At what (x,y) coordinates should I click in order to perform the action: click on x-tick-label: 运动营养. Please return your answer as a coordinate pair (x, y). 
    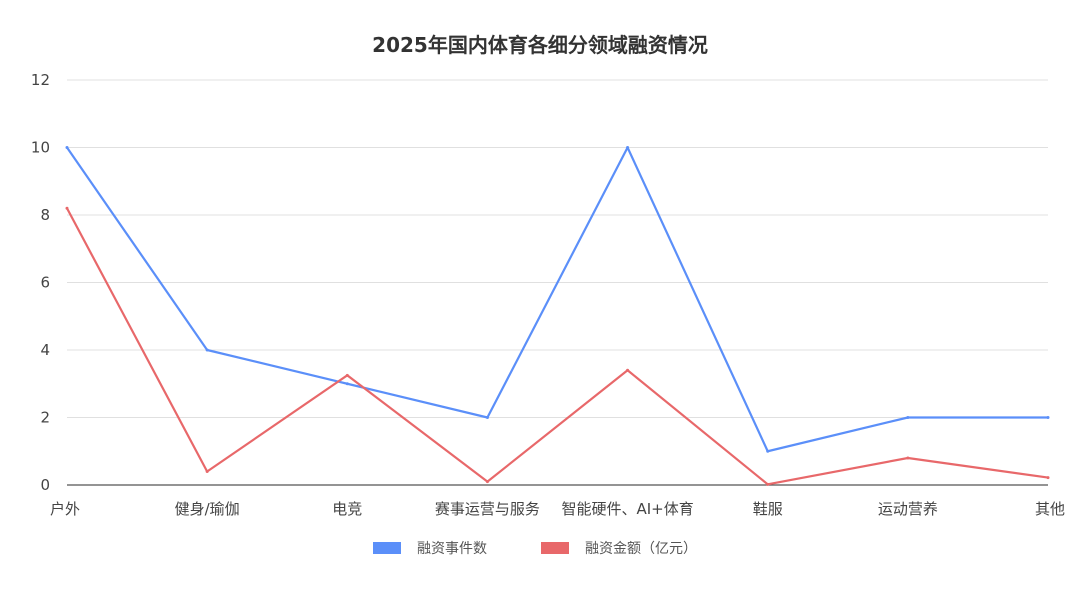
    Looking at the image, I should click on (908, 509).